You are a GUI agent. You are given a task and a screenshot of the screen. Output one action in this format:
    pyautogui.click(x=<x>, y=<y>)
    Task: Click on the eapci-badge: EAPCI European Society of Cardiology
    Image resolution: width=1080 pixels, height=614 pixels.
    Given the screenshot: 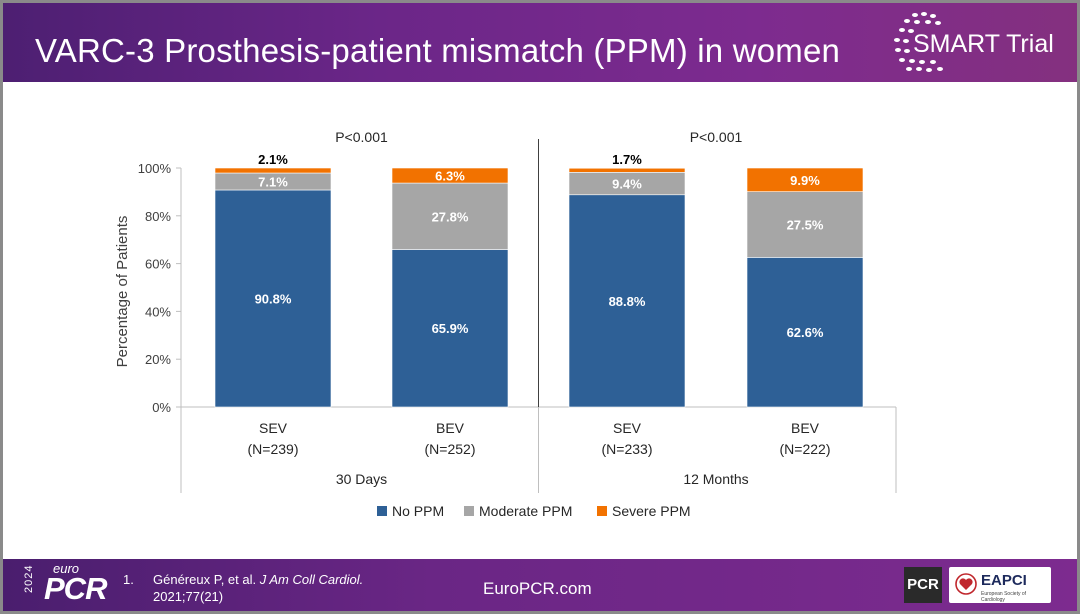 What is the action you would take?
    pyautogui.click(x=1000, y=585)
    